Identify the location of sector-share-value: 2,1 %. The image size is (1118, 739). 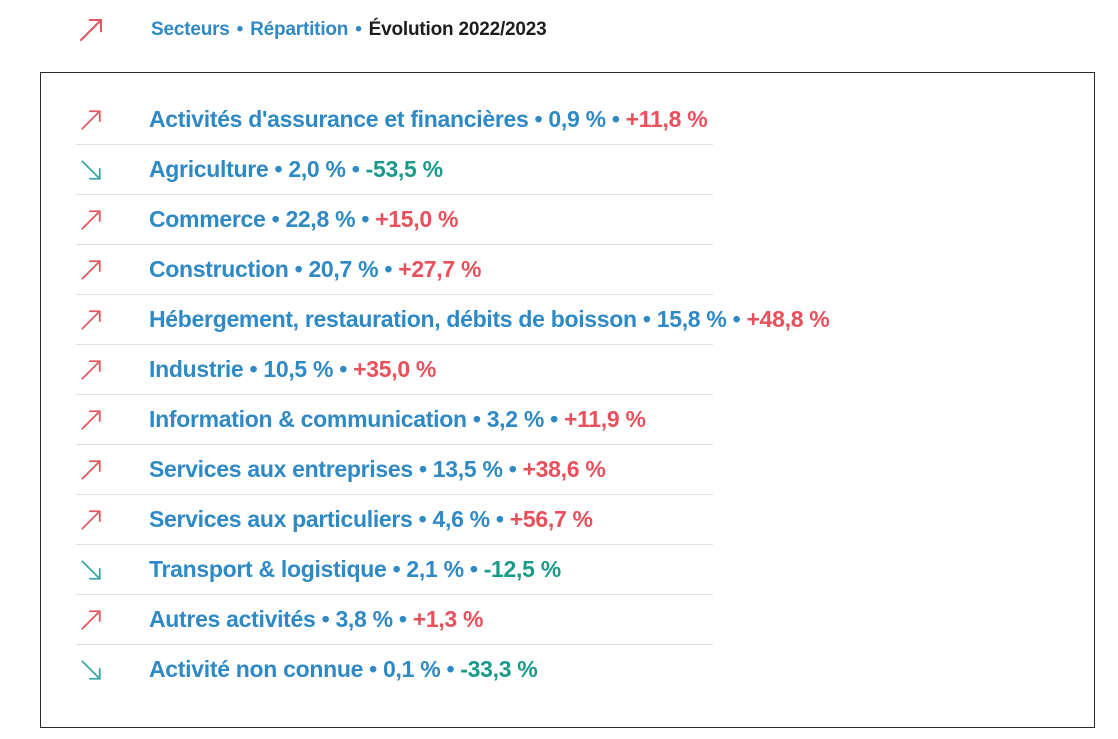
(435, 569).